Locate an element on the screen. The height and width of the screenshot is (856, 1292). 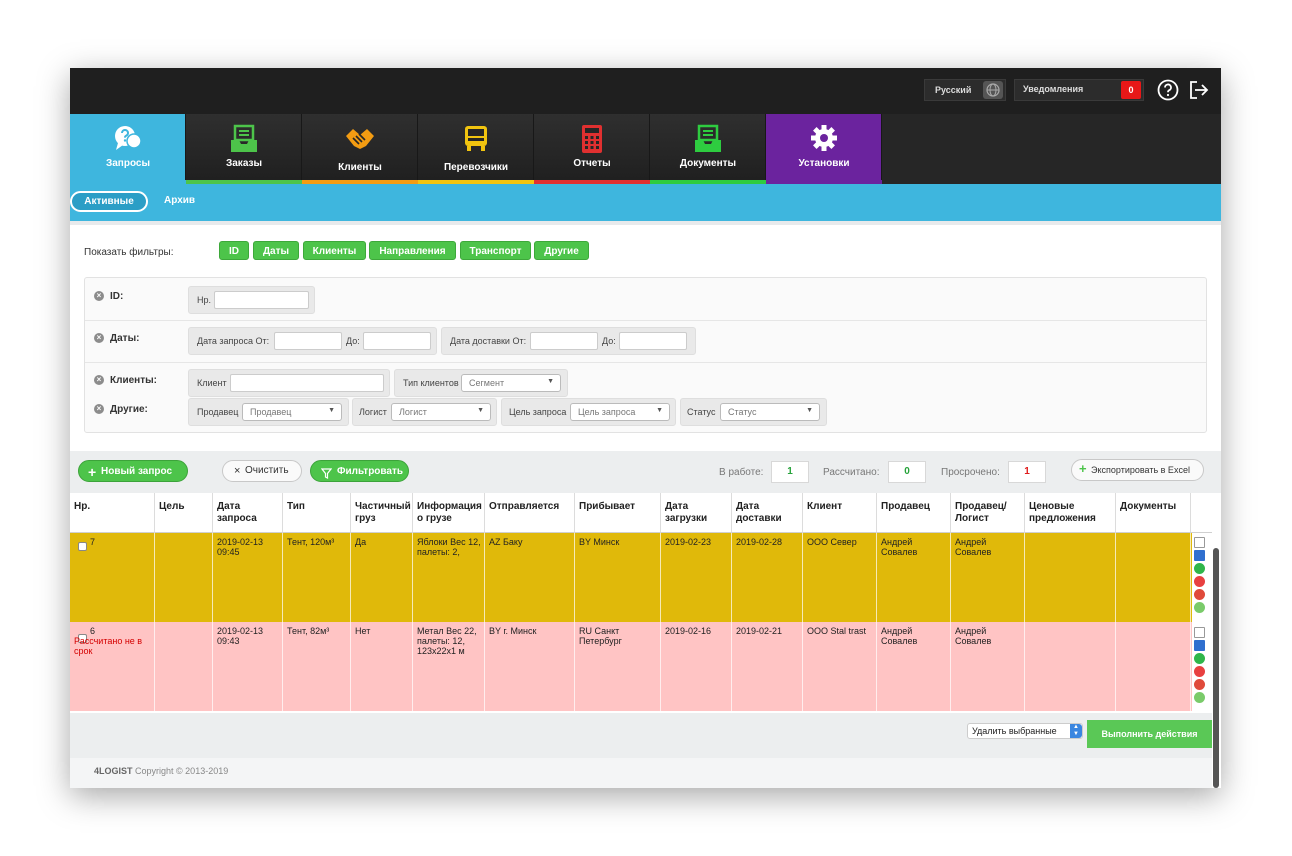
filter-clients-label: Клиенты: is located at coordinates (133, 380).